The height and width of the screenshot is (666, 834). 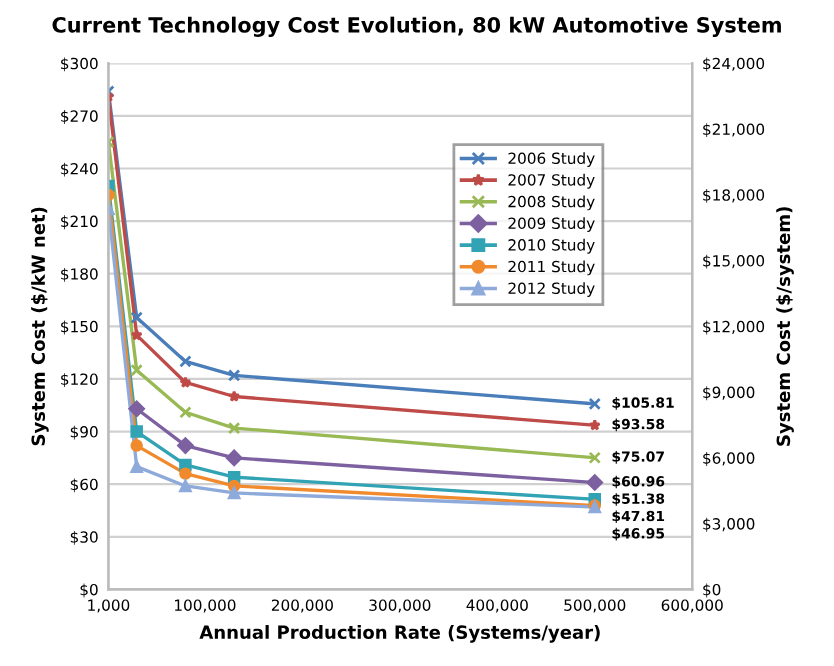 I want to click on x-axis-title: Annual Production Rate (Systems/year), so click(x=399, y=634).